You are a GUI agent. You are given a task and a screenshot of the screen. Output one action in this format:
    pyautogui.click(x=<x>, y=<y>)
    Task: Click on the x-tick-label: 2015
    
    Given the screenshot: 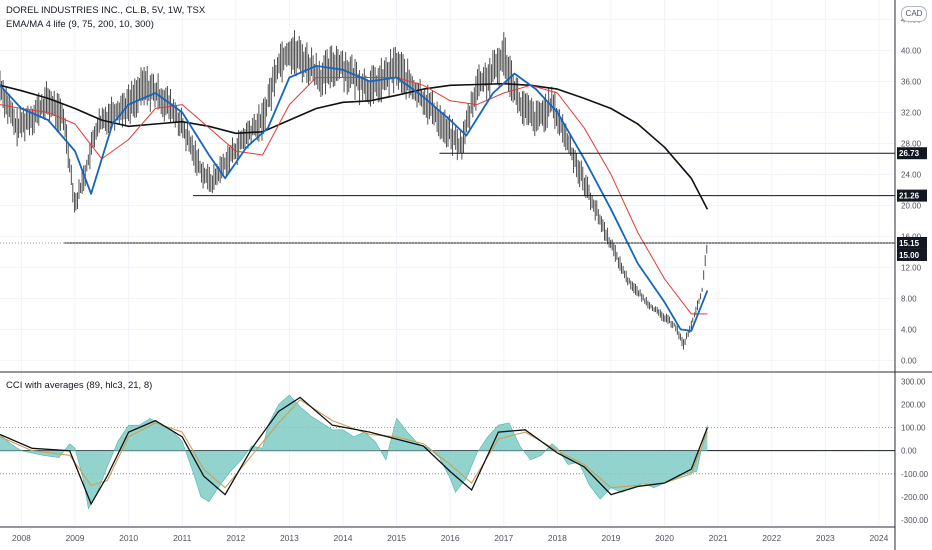 What is the action you would take?
    pyautogui.click(x=396, y=538)
    